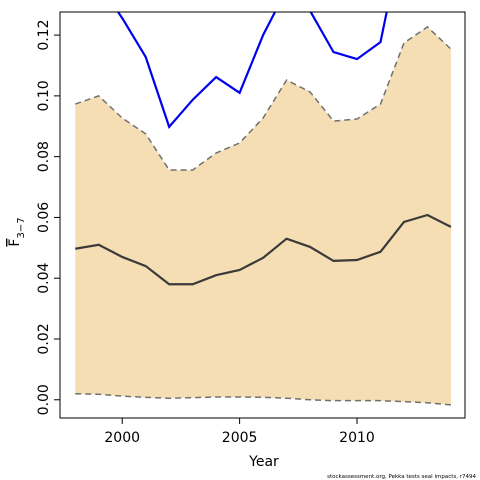  Describe the element at coordinates (44, 338) in the screenshot. I see `y-tick-label: 0.02` at that location.